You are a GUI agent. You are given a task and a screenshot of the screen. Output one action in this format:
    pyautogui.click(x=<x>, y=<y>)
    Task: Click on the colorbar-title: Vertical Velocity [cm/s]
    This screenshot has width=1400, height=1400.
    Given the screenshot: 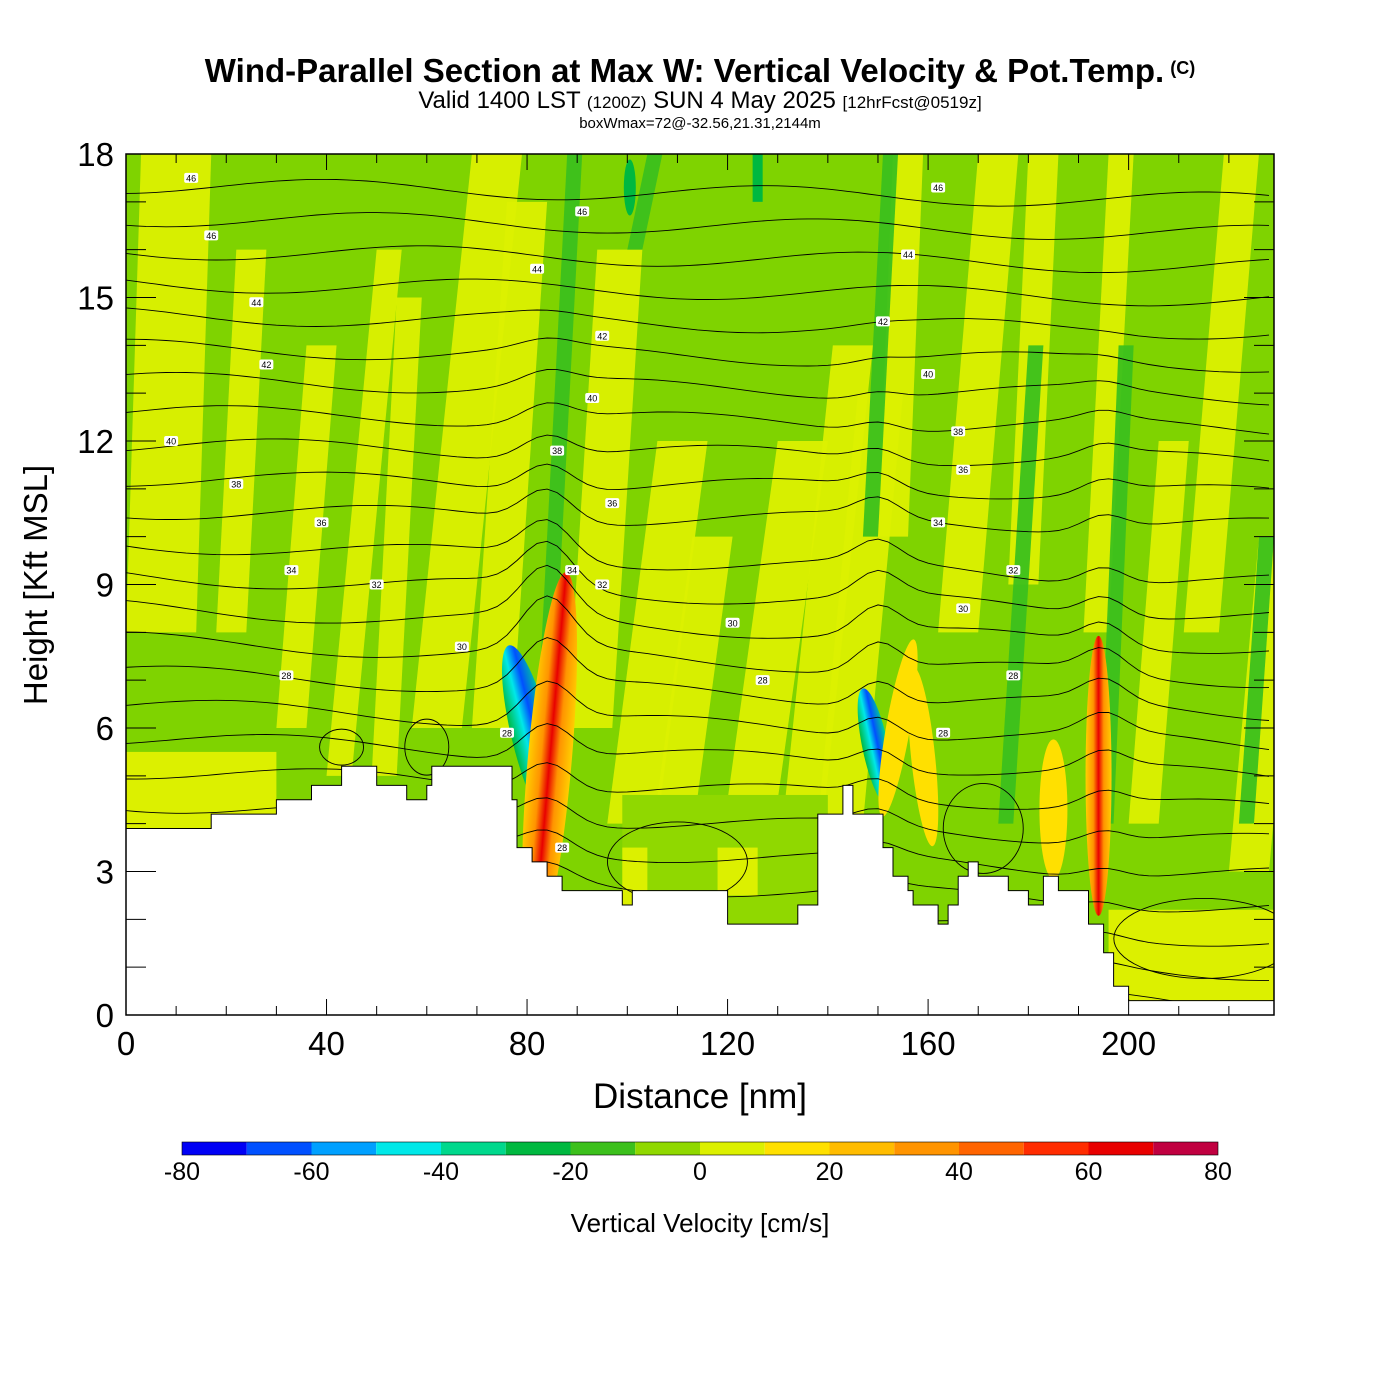 What is the action you would take?
    pyautogui.click(x=700, y=1223)
    